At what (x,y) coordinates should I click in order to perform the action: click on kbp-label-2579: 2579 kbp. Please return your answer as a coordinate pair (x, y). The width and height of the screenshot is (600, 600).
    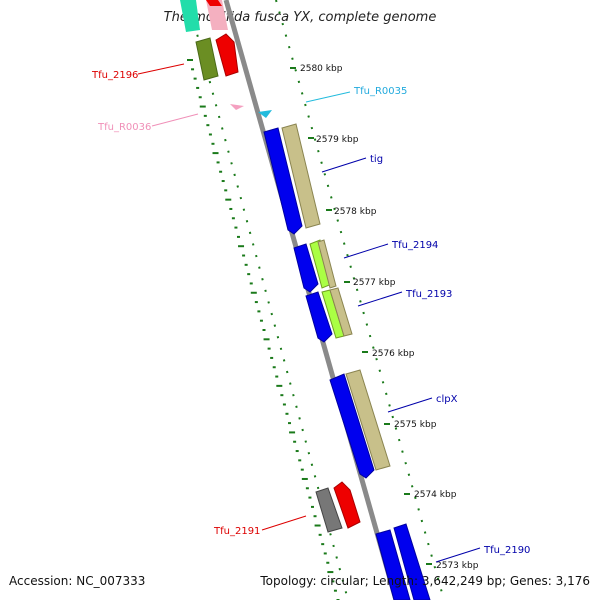
    Looking at the image, I should click on (337, 140).